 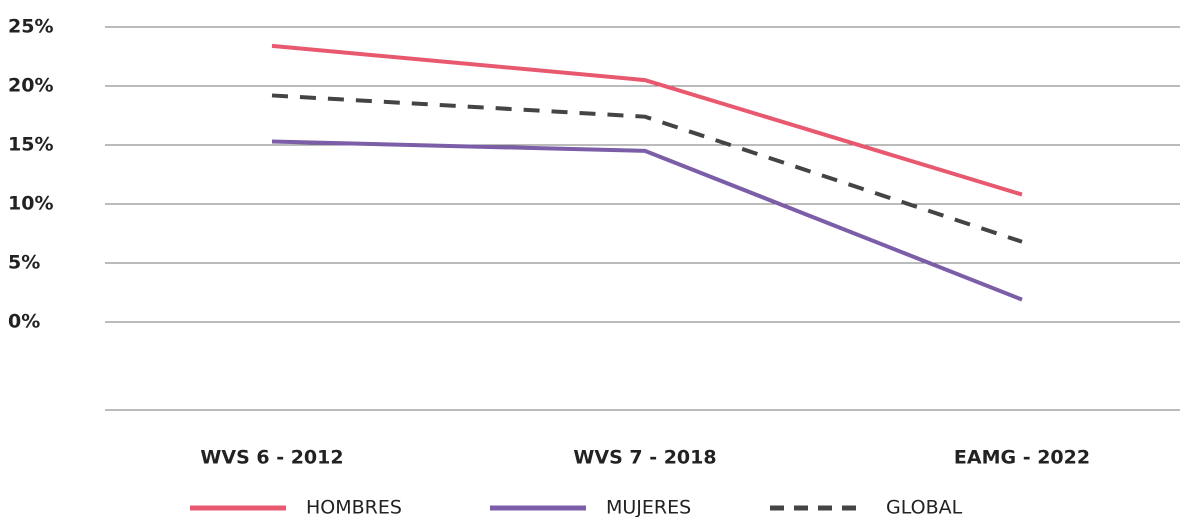 I want to click on legend-label: HOMBRES, so click(x=354, y=507).